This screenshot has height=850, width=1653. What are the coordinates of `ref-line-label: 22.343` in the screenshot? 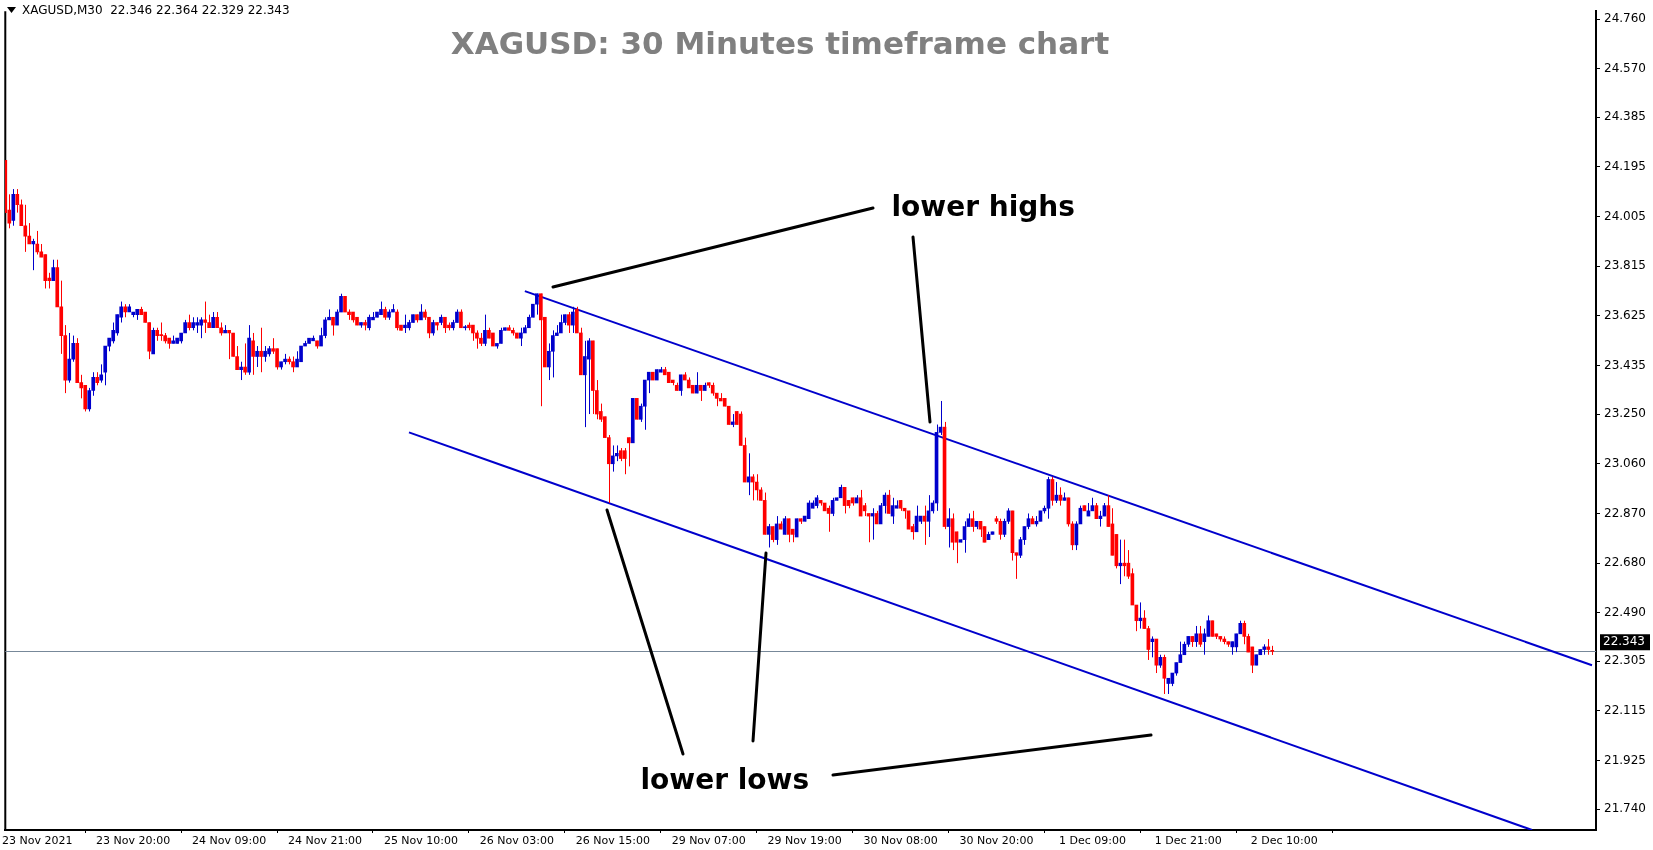 It's located at (1624, 641).